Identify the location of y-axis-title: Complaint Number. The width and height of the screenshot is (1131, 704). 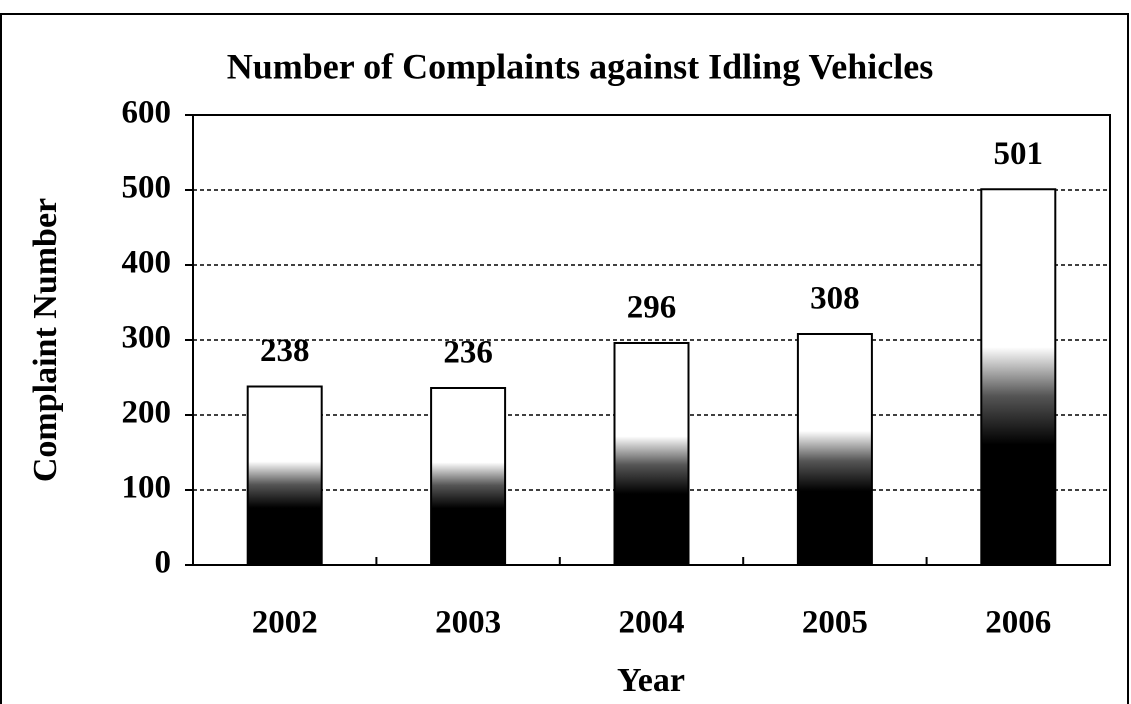
(45, 340).